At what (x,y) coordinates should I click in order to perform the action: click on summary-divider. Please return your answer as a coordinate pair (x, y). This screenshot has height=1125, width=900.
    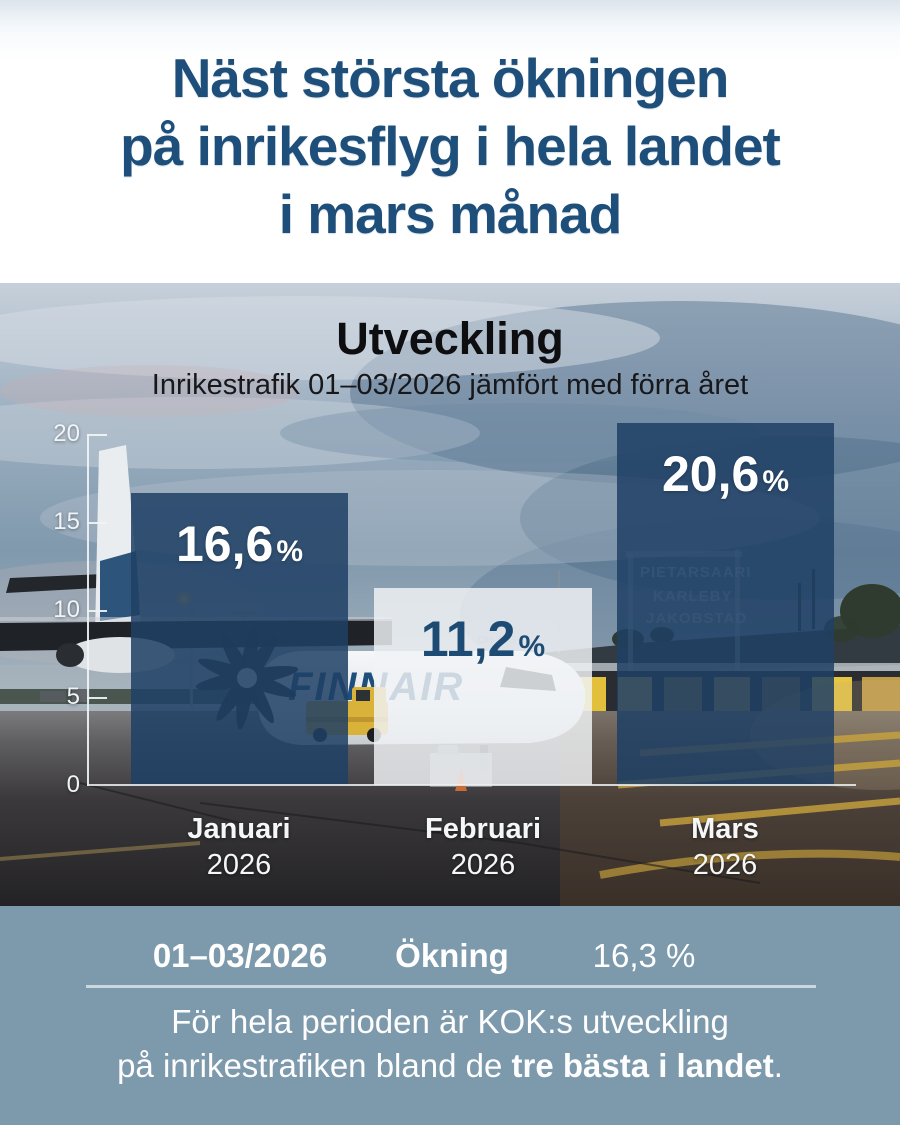
    Looking at the image, I should click on (451, 986).